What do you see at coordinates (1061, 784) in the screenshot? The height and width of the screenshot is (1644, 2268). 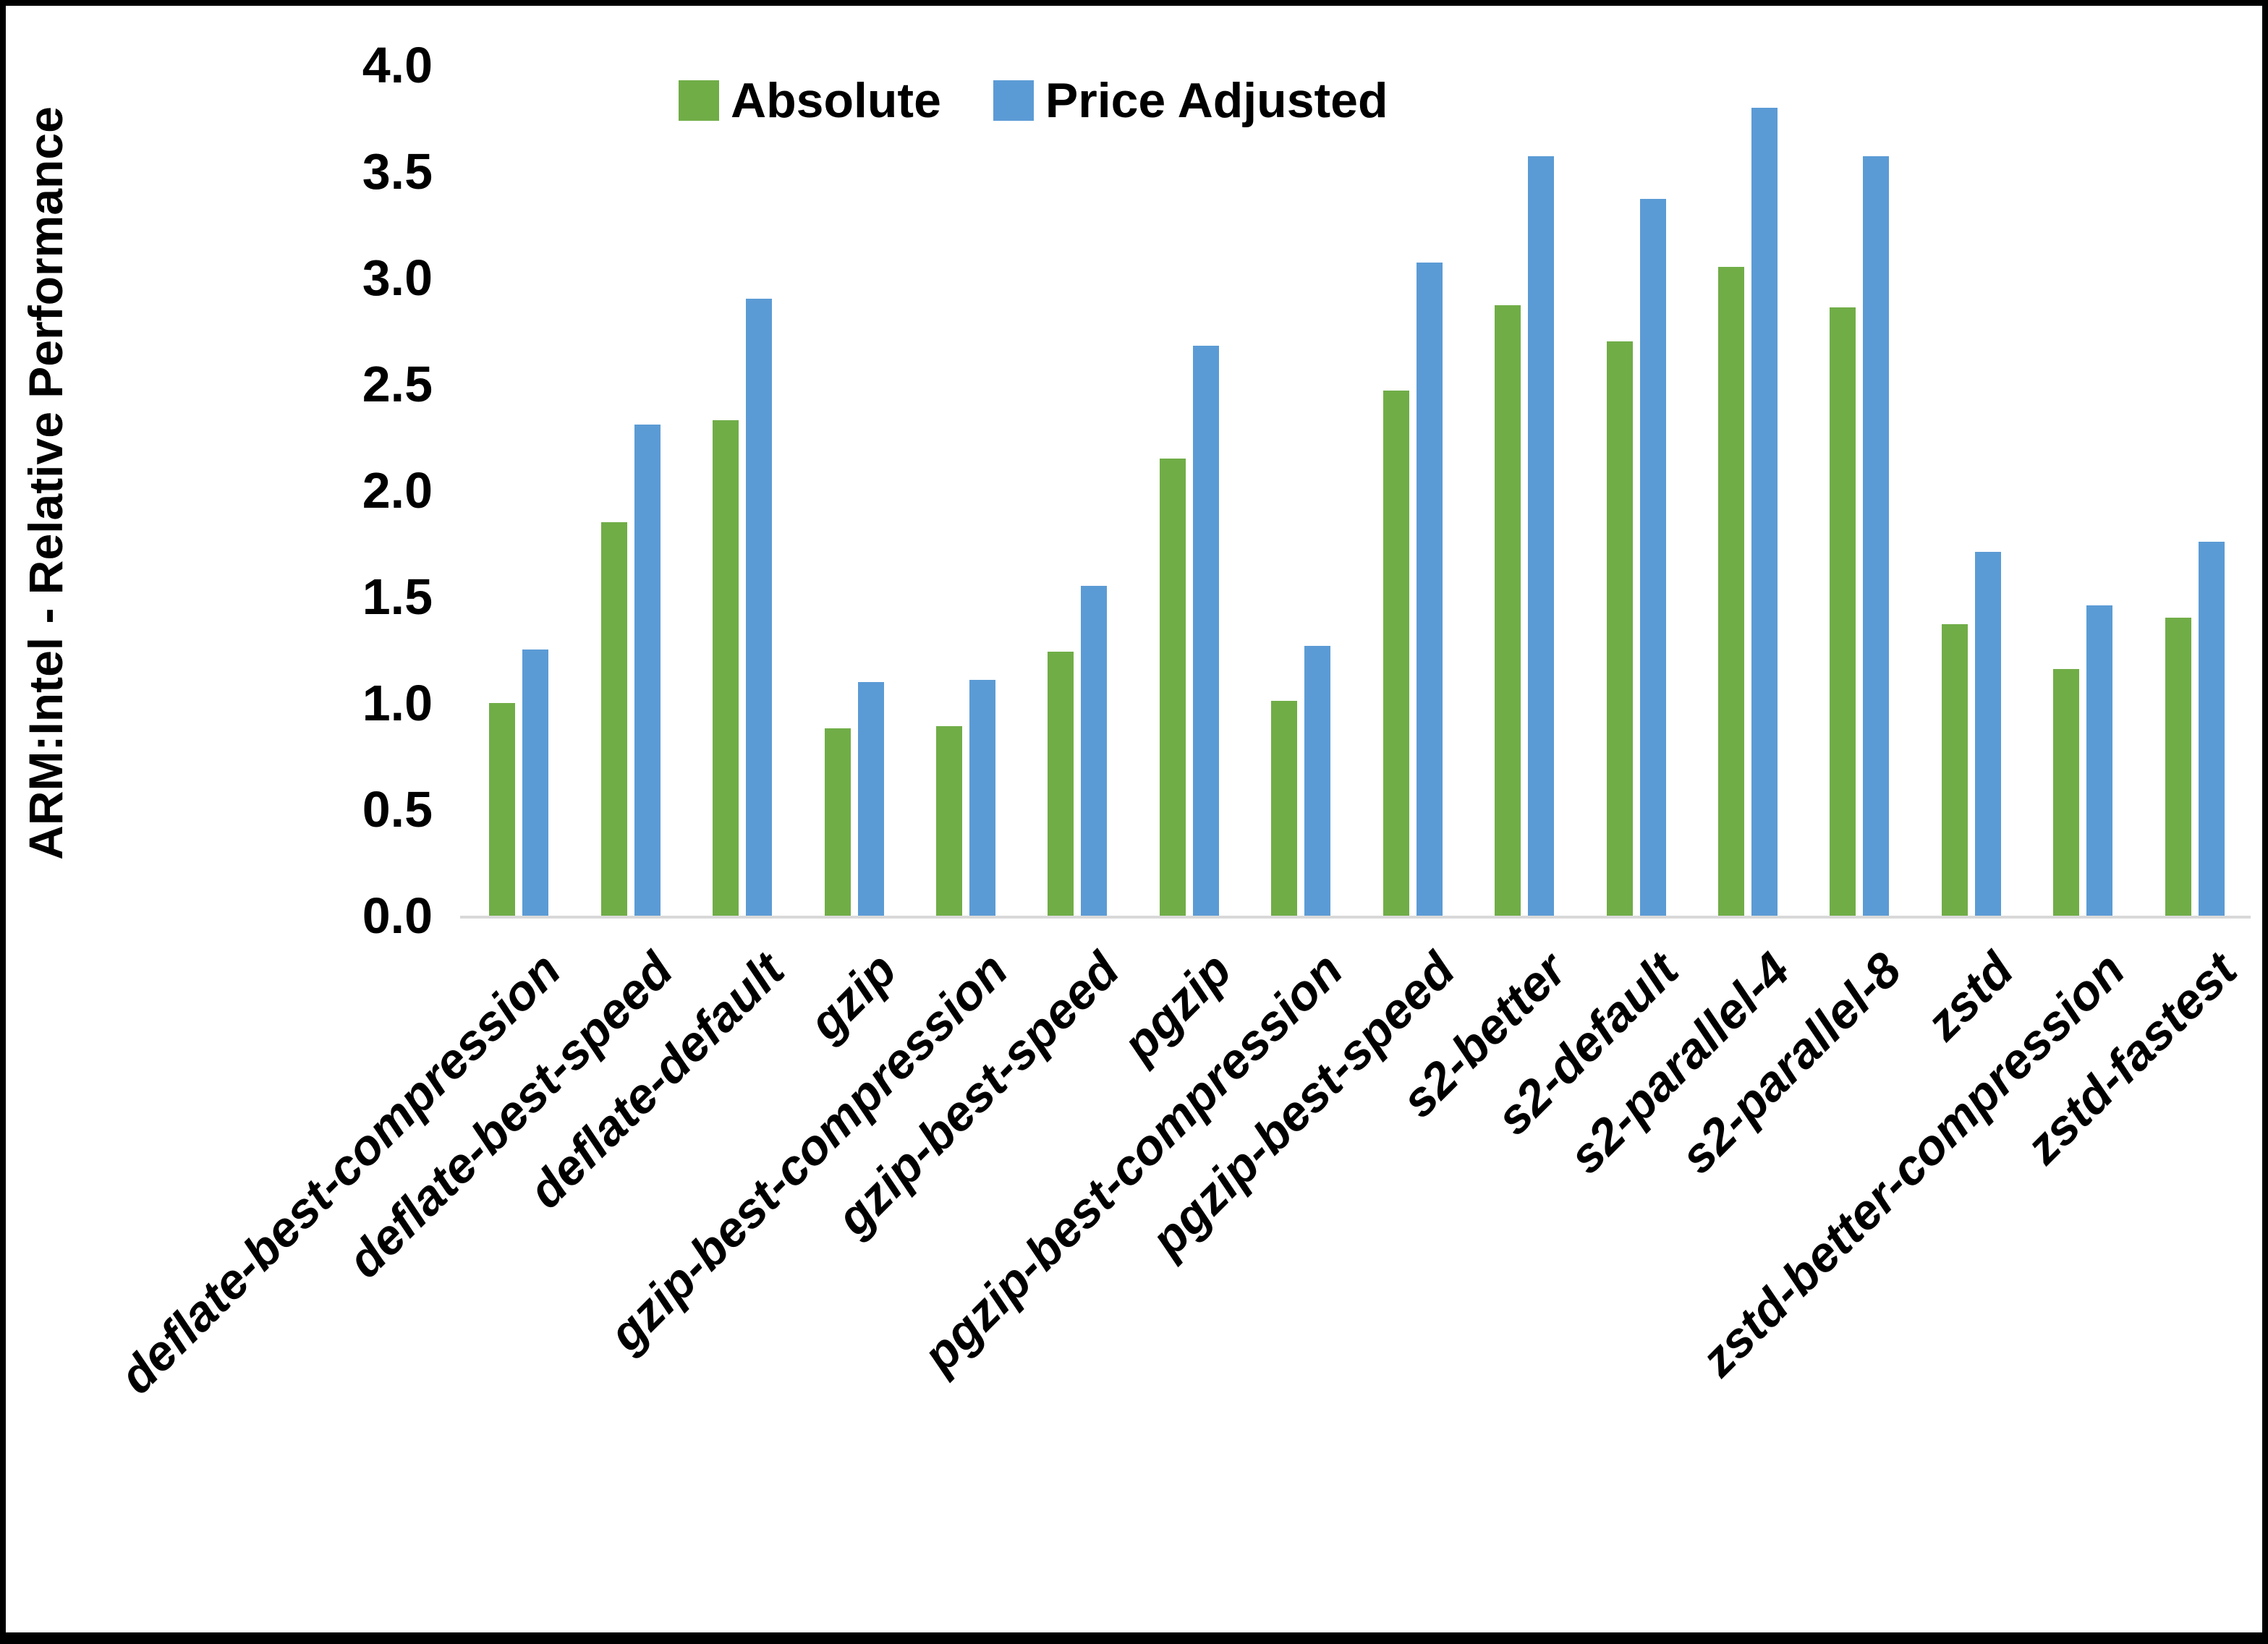 I see `bar-absolute-gzip-best-speed` at bounding box center [1061, 784].